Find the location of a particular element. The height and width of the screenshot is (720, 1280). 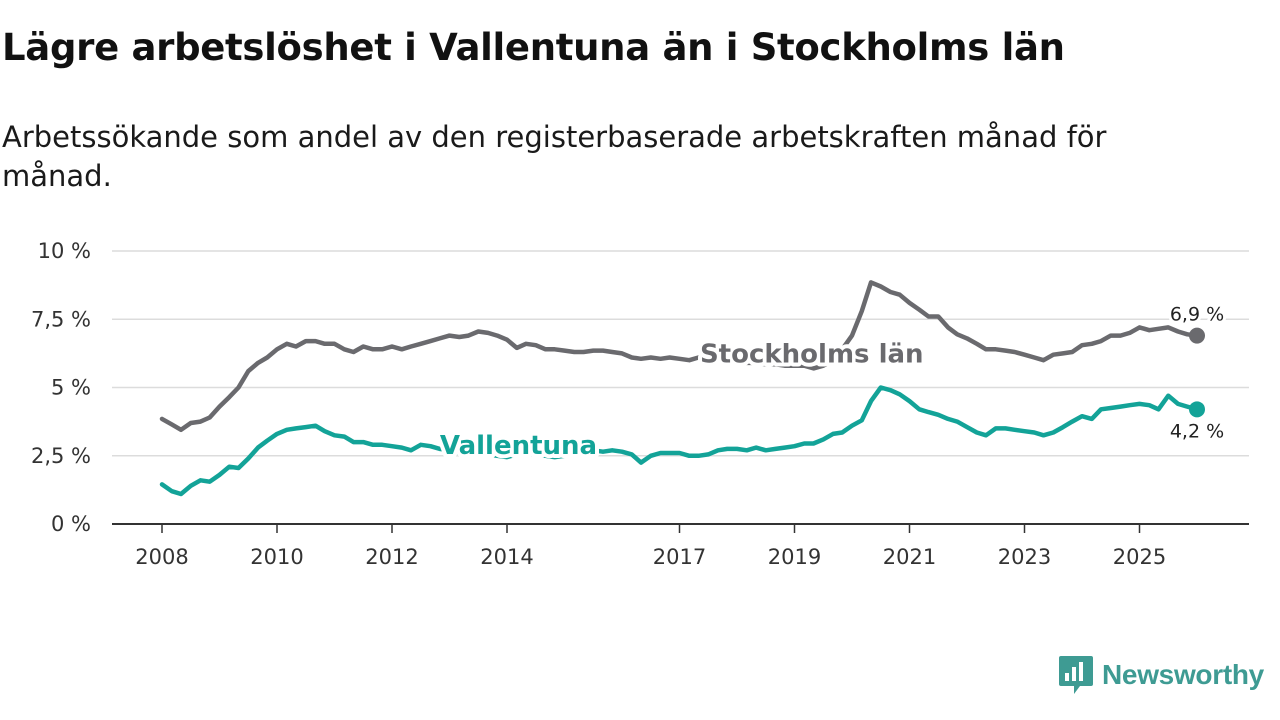

x-tick-label: 2014 is located at coordinates (506, 557).